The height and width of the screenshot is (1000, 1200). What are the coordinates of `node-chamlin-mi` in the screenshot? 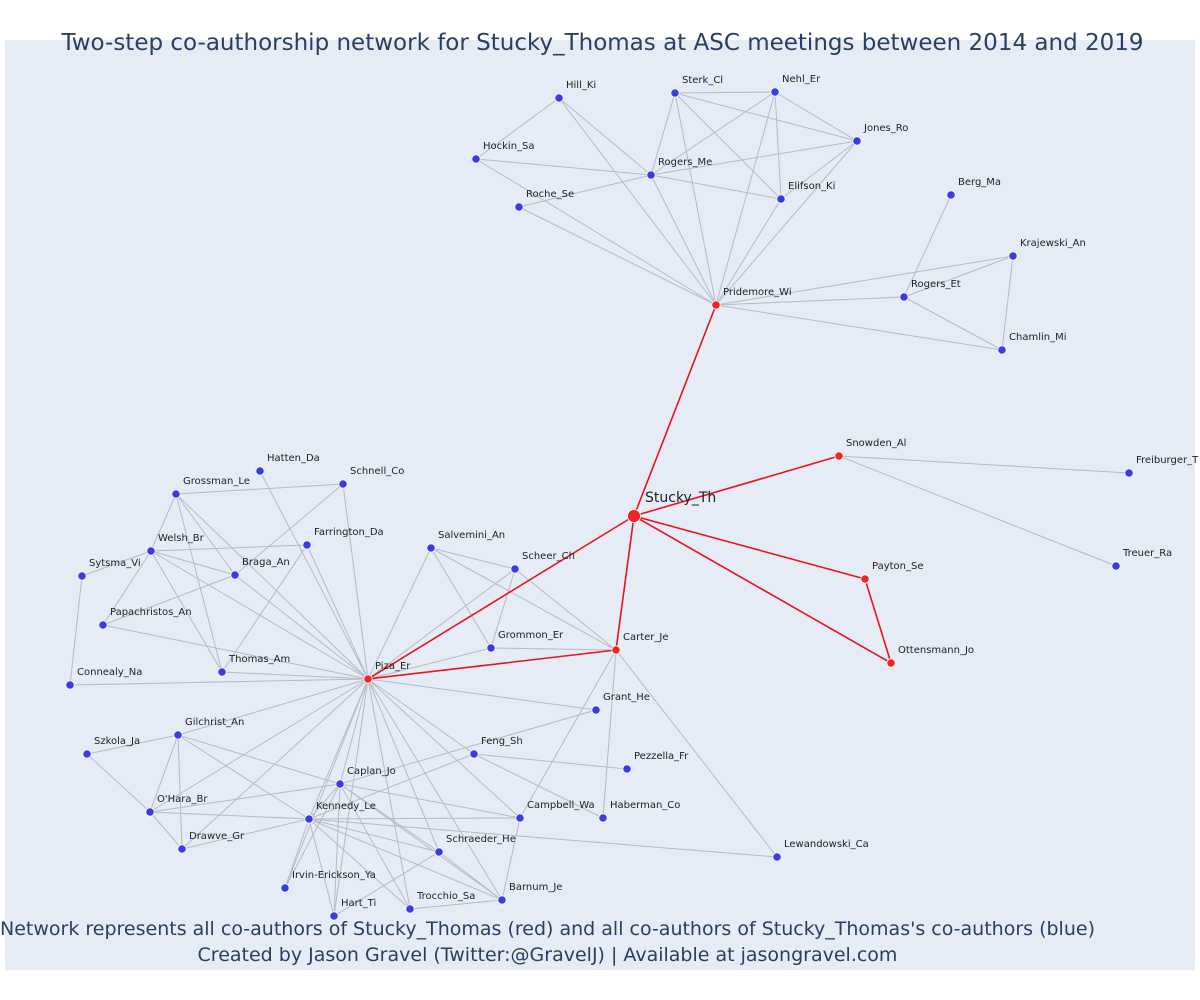 It's located at (1002, 350).